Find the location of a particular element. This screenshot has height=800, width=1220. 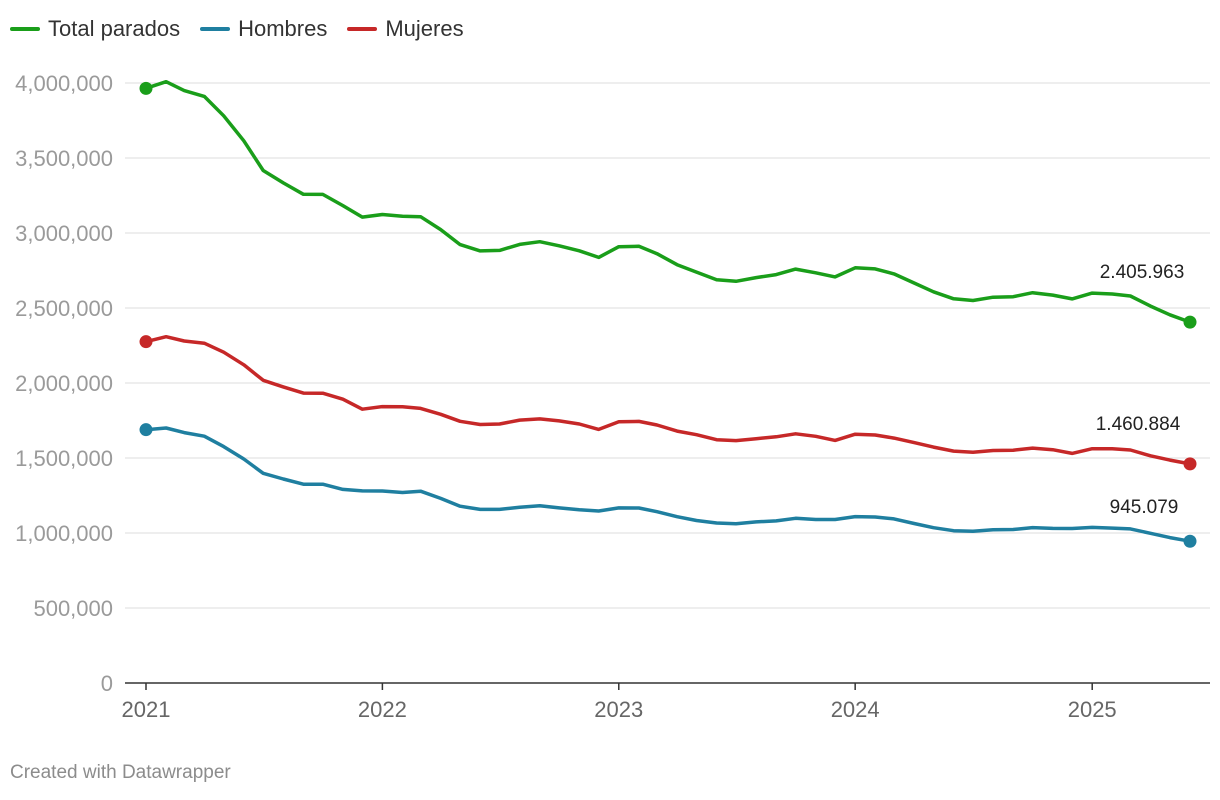

y-tick-label: 2,500,000 is located at coordinates (64, 308).